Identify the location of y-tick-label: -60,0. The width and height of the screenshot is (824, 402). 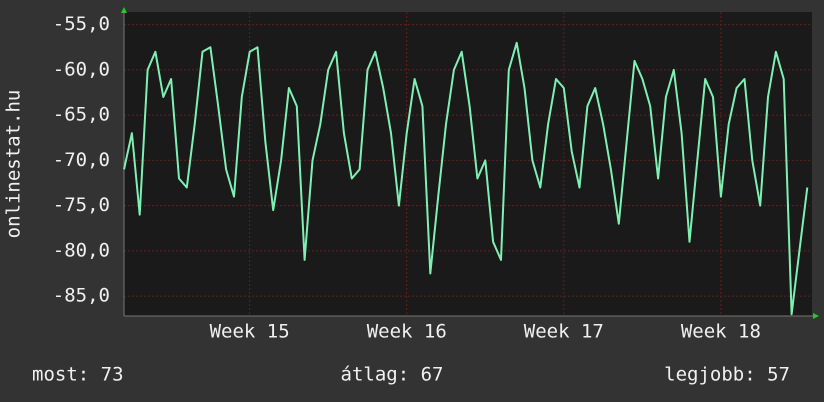
(81, 69).